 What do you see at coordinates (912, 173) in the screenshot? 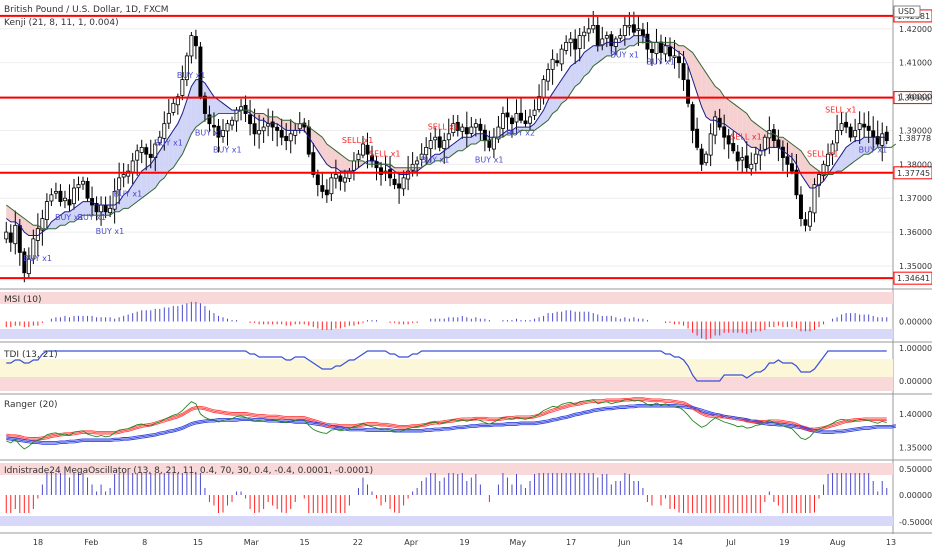
I see `level-tag` at bounding box center [912, 173].